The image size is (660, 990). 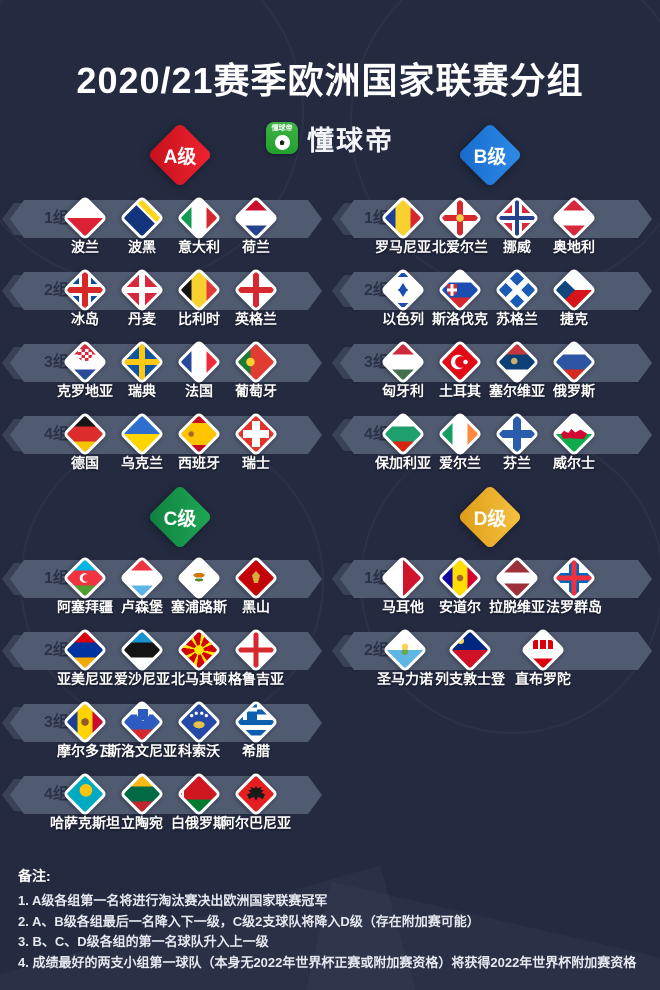 I want to click on team-name: 亚美尼亚, so click(x=85, y=679).